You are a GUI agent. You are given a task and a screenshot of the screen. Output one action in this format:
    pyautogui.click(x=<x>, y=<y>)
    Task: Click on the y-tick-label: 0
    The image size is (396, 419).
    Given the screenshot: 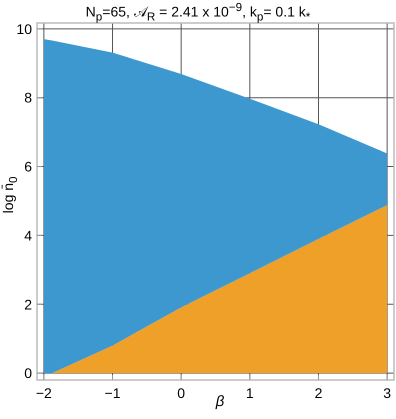 What is the action you would take?
    pyautogui.click(x=28, y=373)
    